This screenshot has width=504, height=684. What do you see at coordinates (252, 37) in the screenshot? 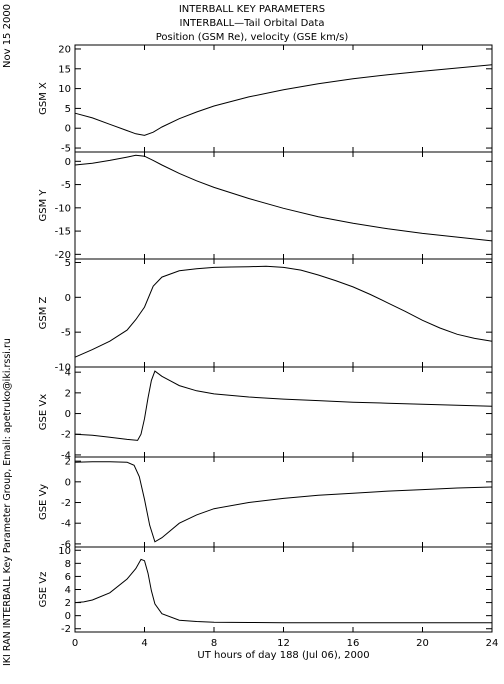
I see `chart-subtitle-2: Position (GSM Re), velocity (GSE km/s)` at bounding box center [252, 37].